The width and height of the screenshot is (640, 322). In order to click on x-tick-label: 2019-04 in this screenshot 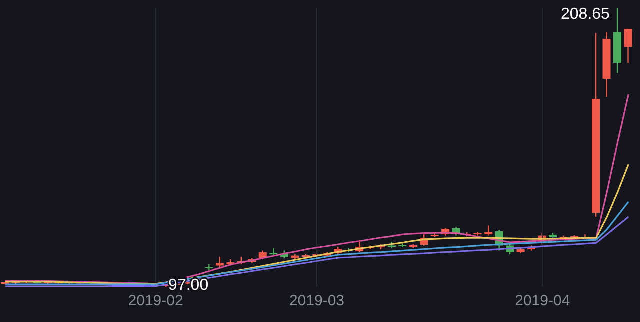, I will do `click(542, 301)`.